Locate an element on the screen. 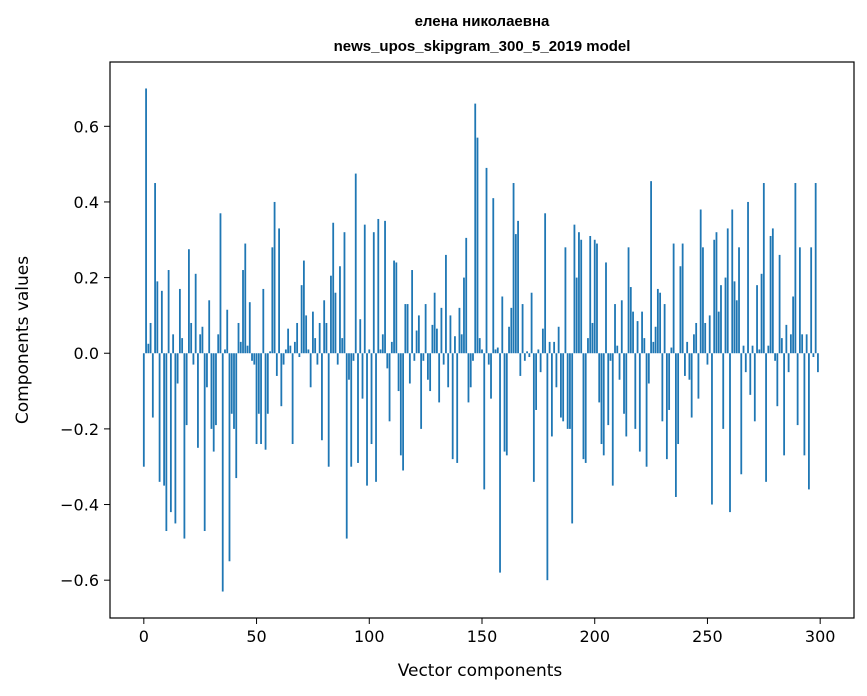  chart-title: елена николаевна is located at coordinates (482, 21).